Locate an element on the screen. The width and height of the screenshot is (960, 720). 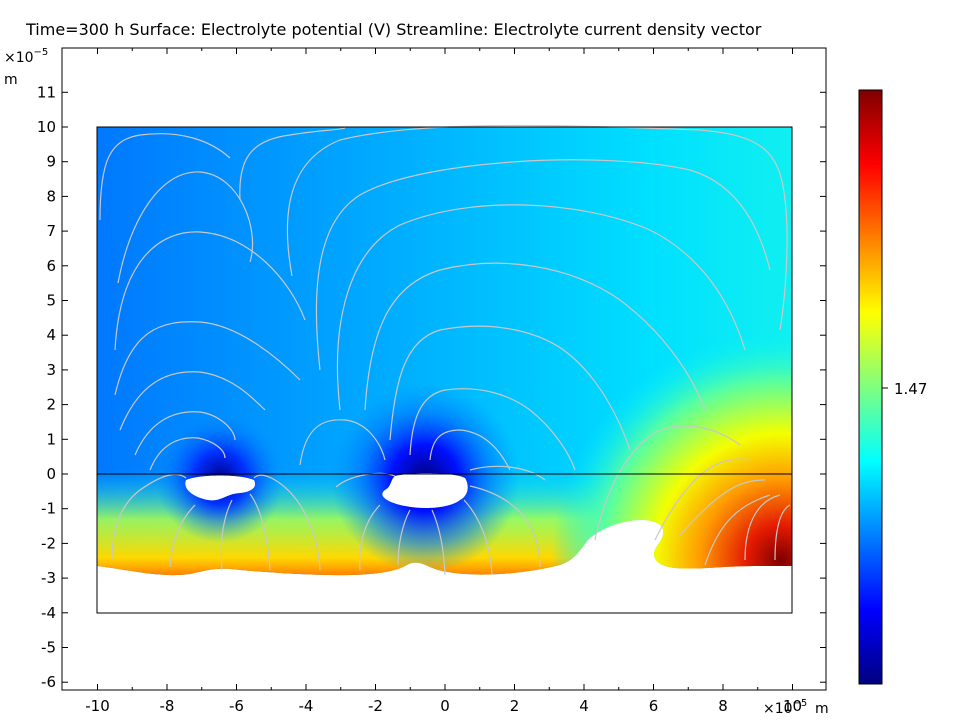
x-multiplier: ×10 is located at coordinates (778, 709).